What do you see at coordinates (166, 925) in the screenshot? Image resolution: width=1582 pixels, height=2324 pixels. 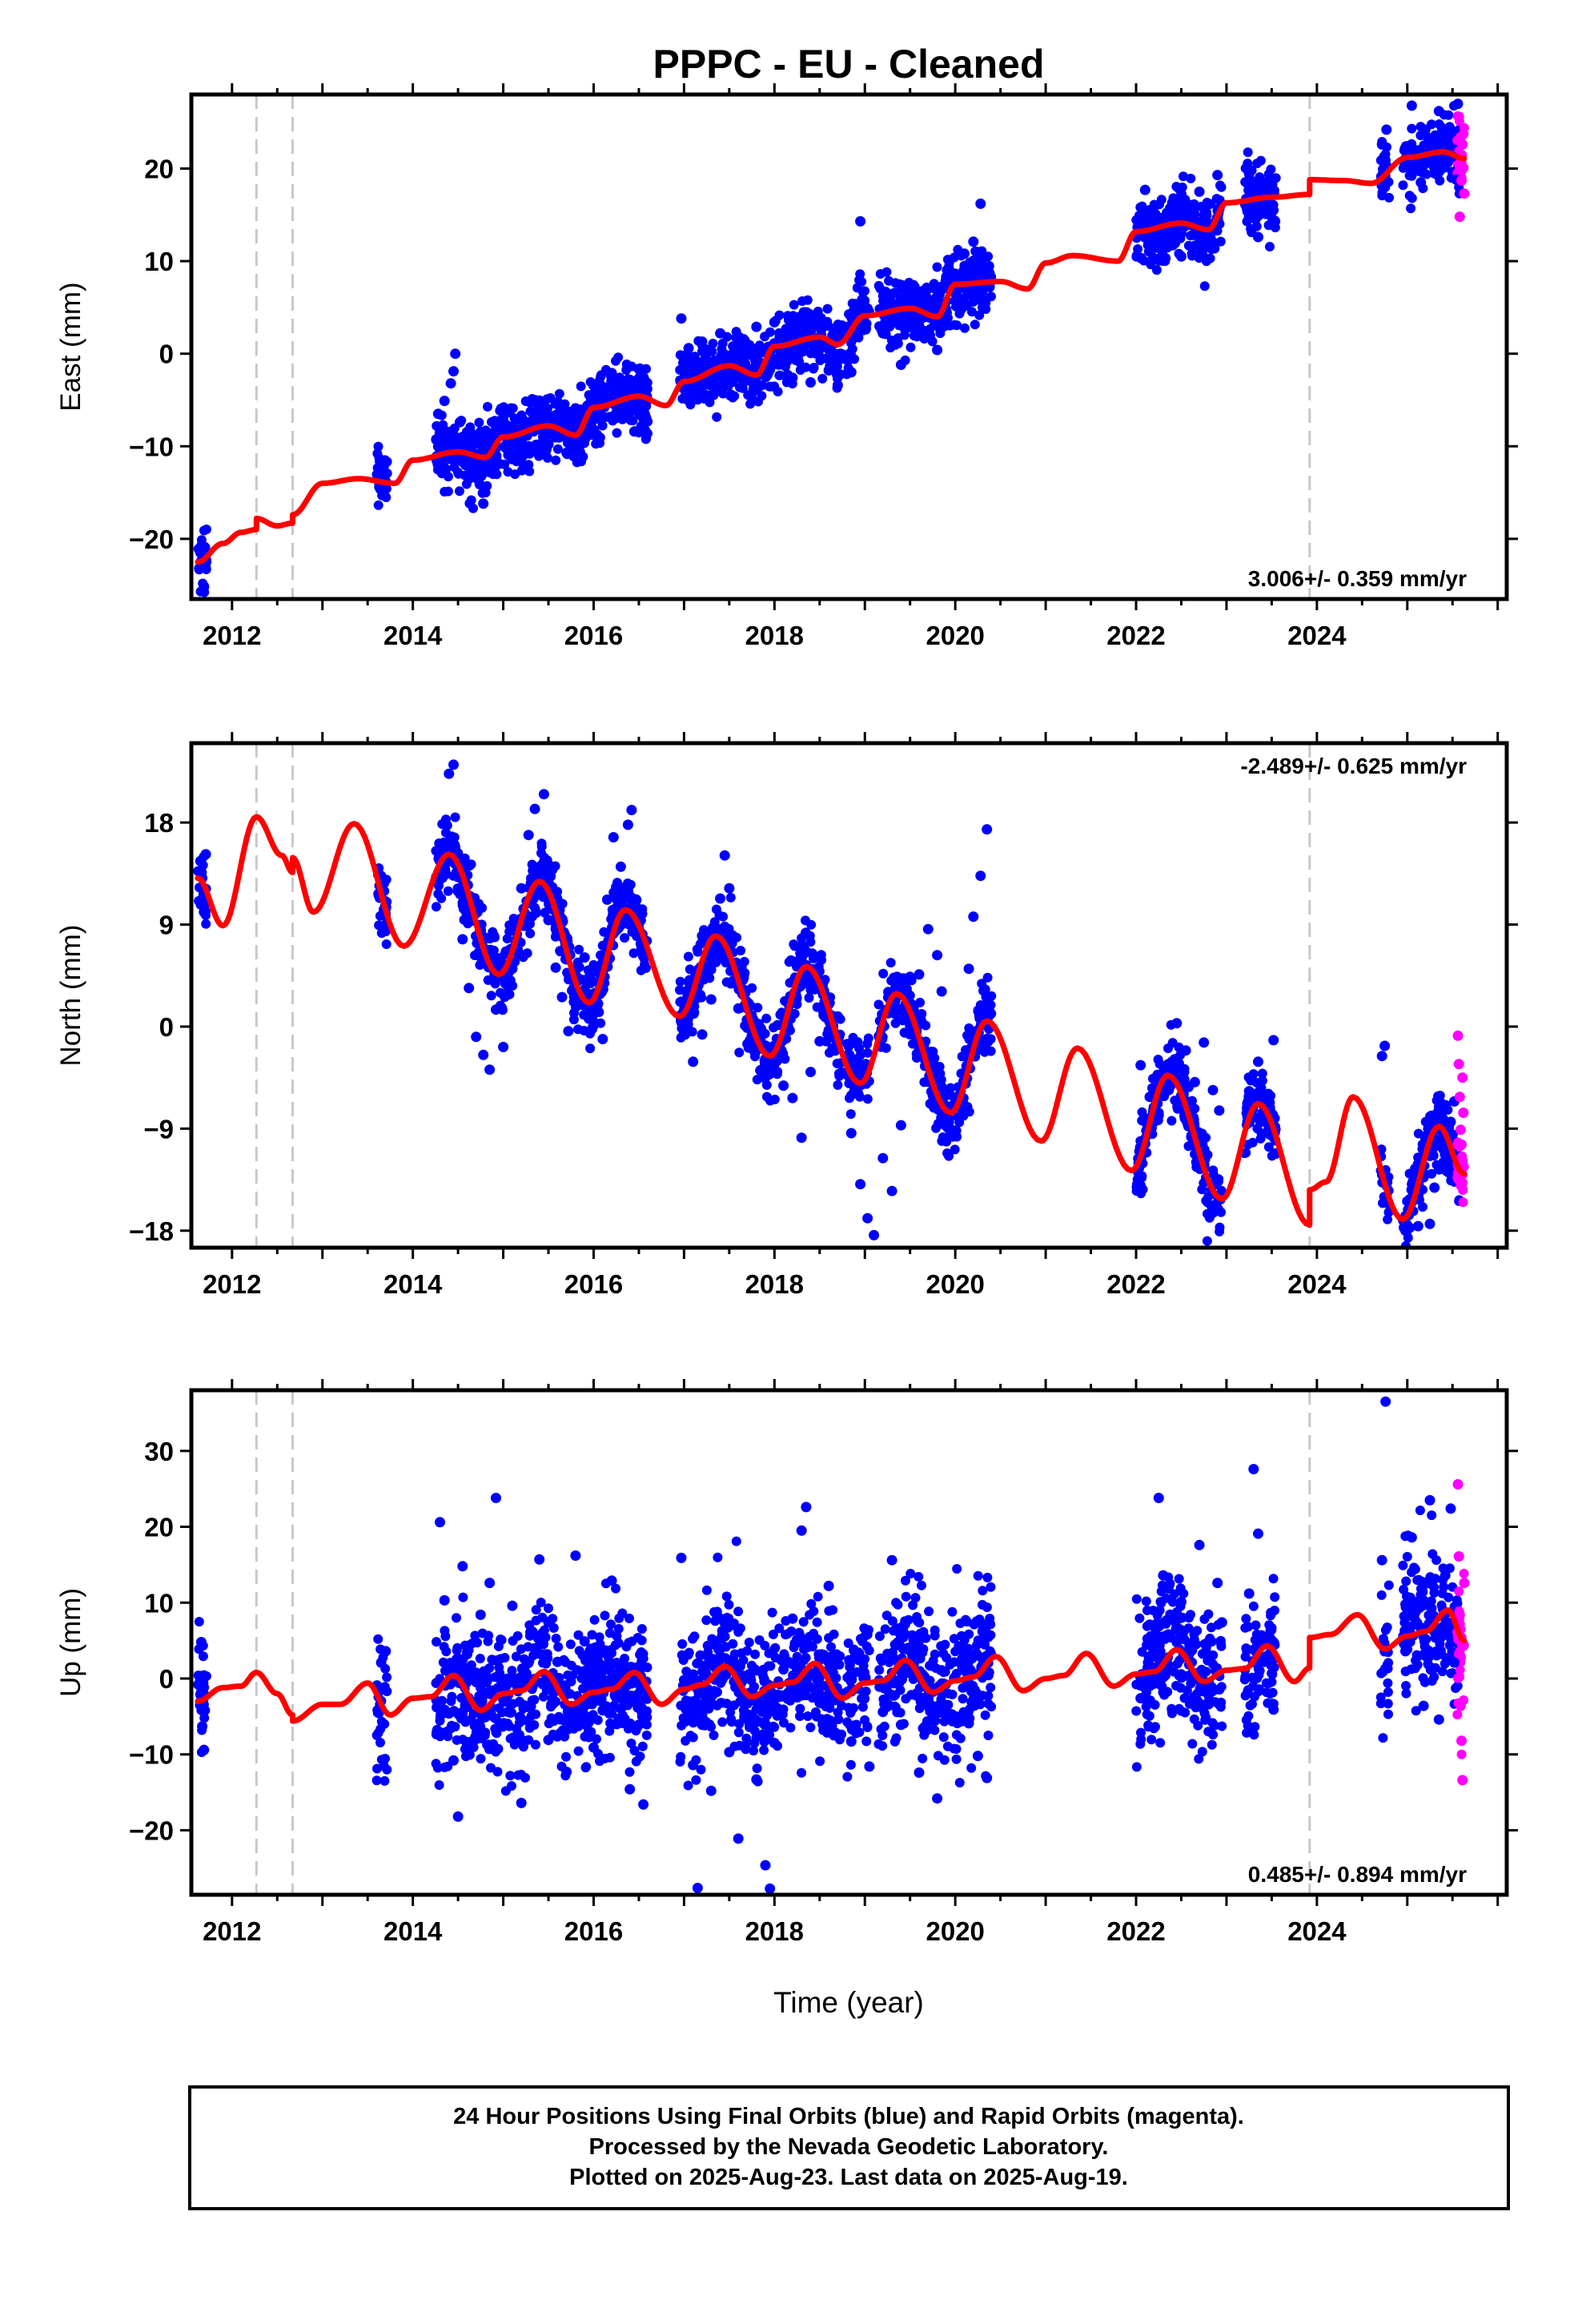 I see `y-tick-label: 9` at bounding box center [166, 925].